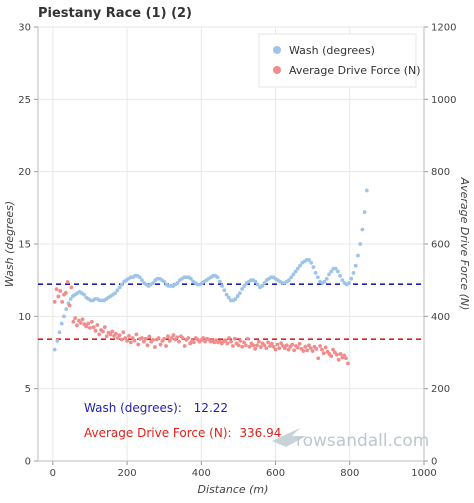 The image size is (474, 503). What do you see at coordinates (440, 317) in the screenshot?
I see `y2-tick-label: 400` at bounding box center [440, 317].